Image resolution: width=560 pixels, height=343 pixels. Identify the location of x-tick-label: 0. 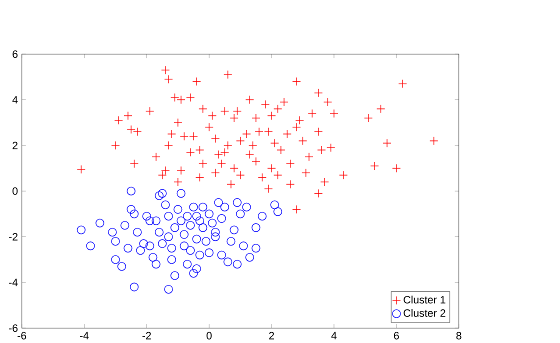
(209, 336).